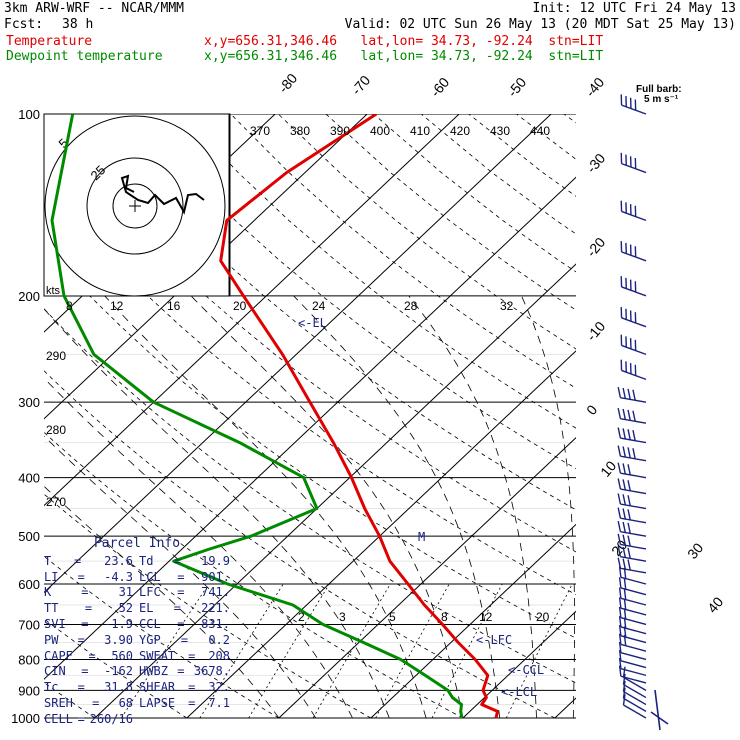 This screenshot has height=740, width=740. What do you see at coordinates (150, 639) in the screenshot?
I see `parcel-key: YGP` at bounding box center [150, 639].